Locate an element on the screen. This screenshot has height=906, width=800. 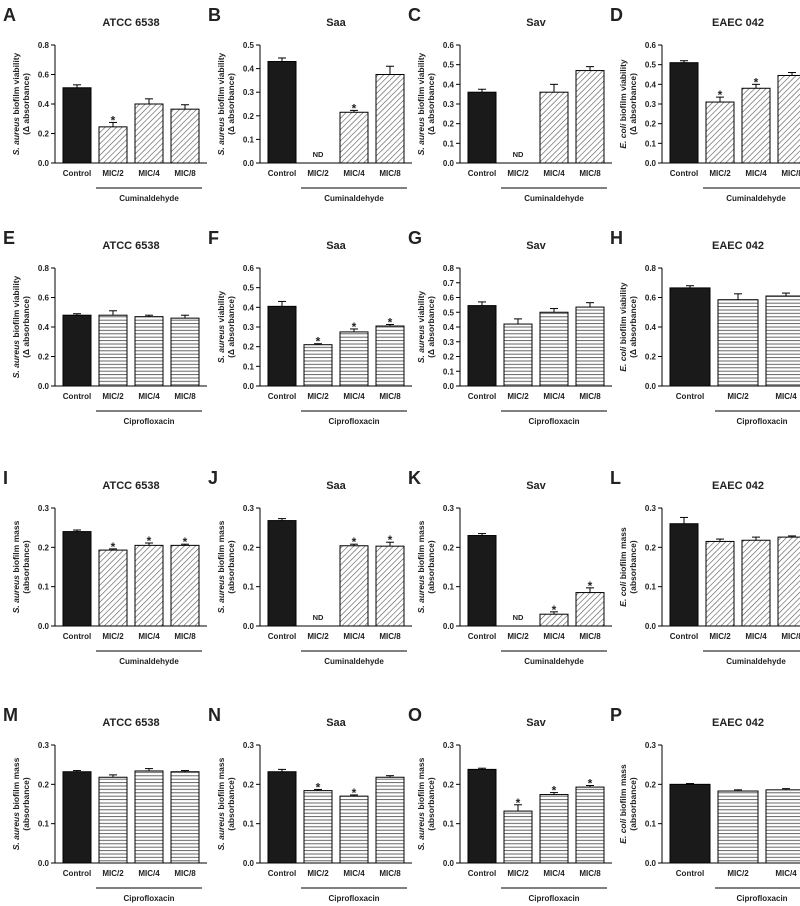
panel-letter: P is located at coordinates (616, 715).